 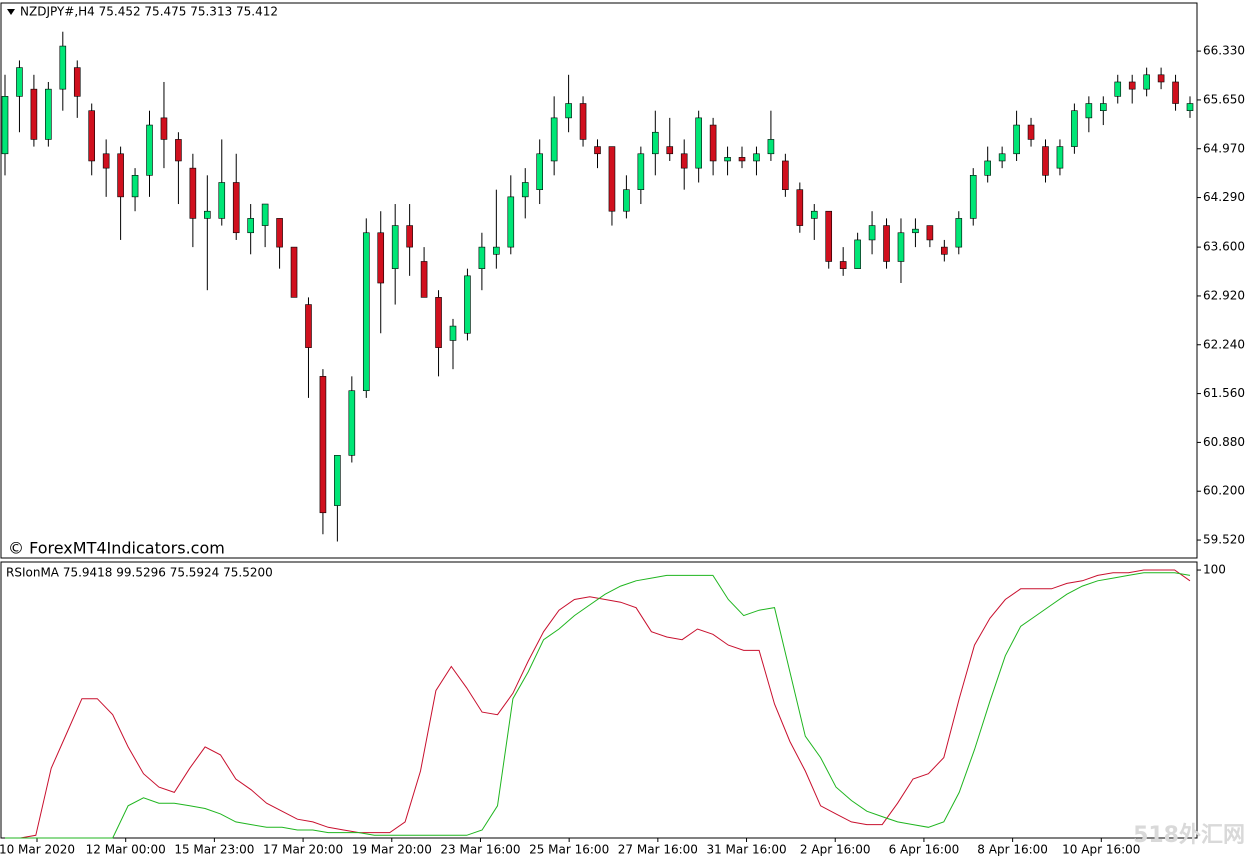 I want to click on y-tick-label: 62.240, so click(x=1224, y=344).